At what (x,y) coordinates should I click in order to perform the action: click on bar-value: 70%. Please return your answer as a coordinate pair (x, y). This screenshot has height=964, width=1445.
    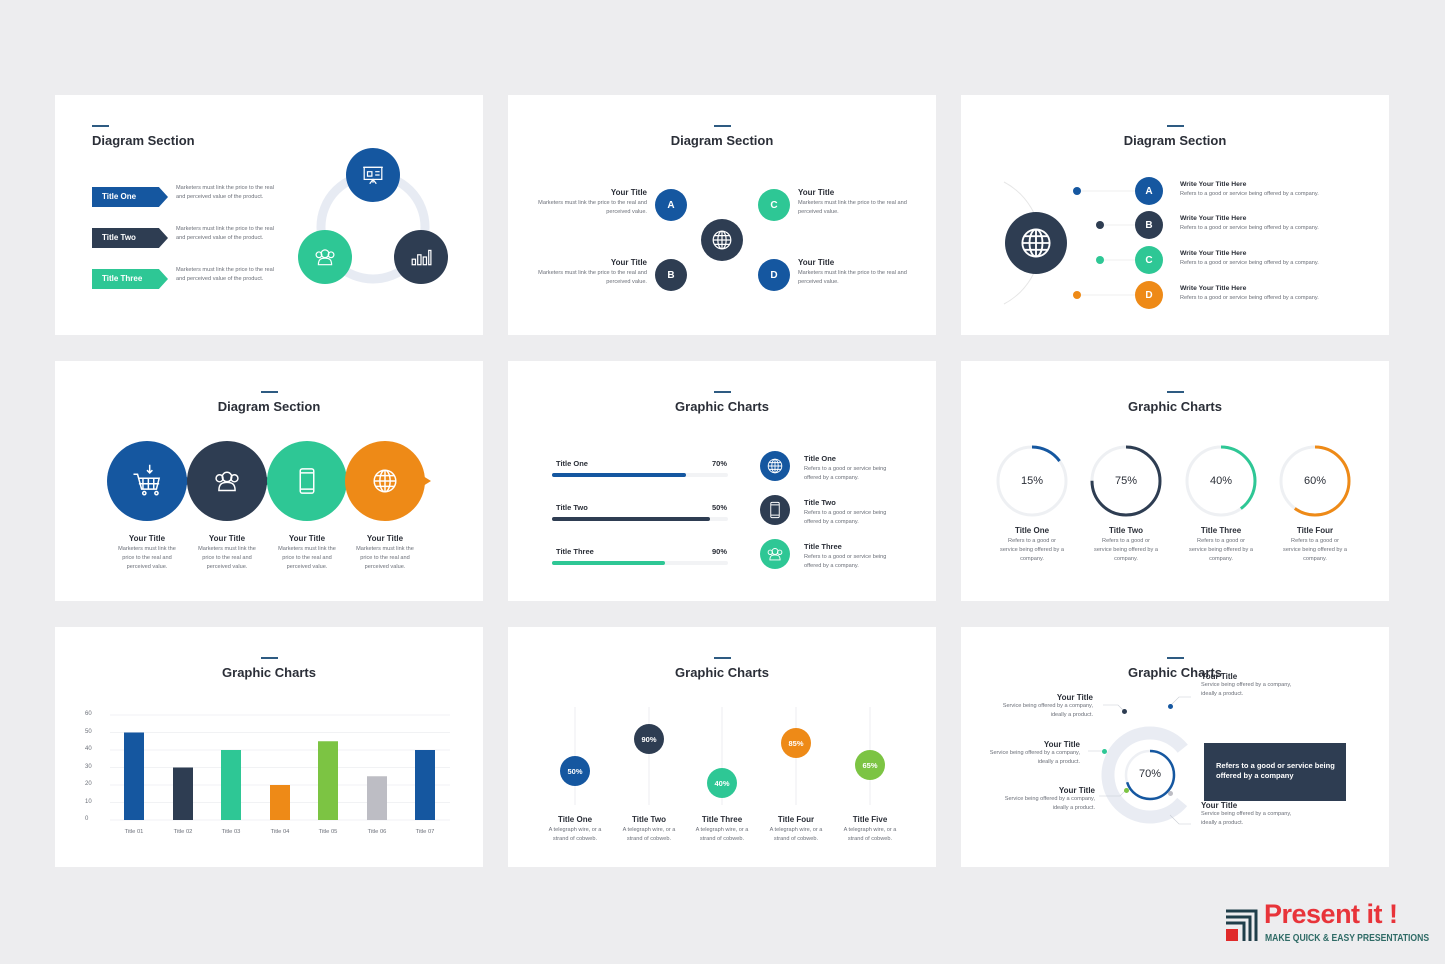
    Looking at the image, I should click on (719, 463).